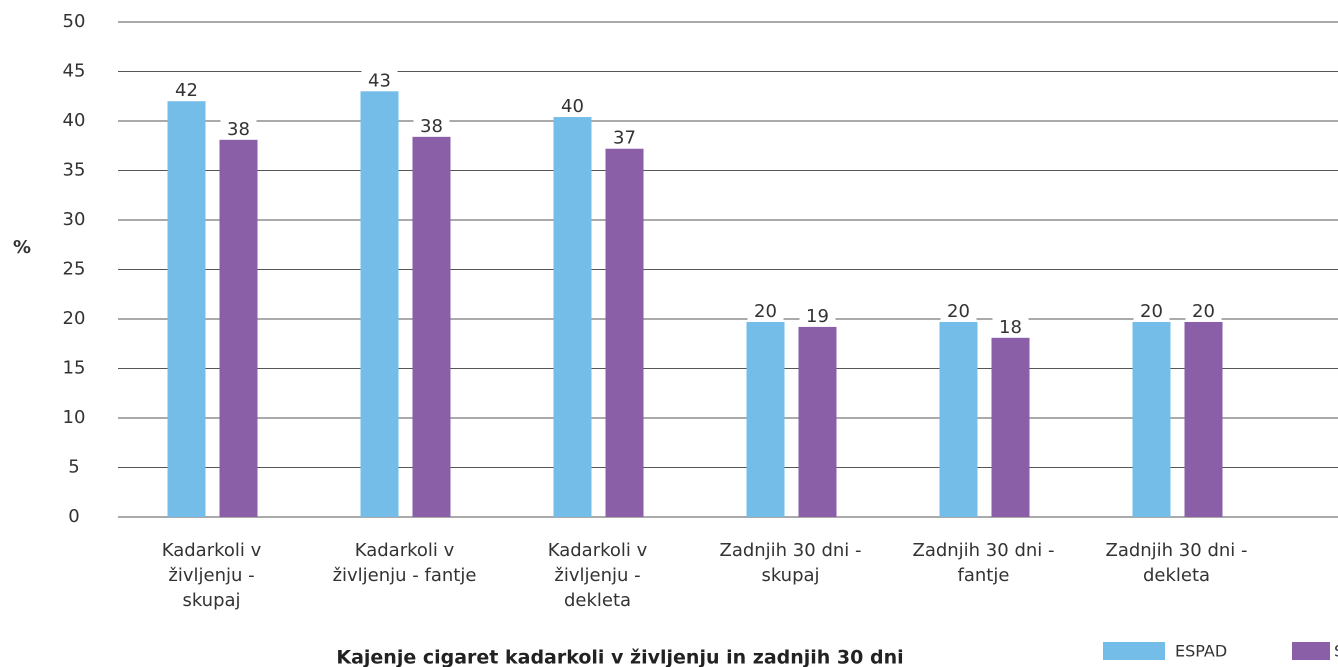 This screenshot has width=1338, height=667. I want to click on y-tick-label: 0, so click(73, 516).